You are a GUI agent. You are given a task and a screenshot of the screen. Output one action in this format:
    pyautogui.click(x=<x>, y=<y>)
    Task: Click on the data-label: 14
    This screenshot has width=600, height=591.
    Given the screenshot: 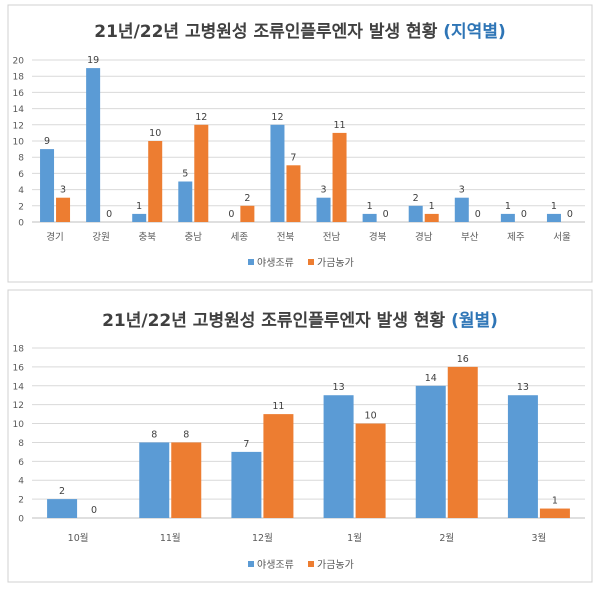 What is the action you would take?
    pyautogui.click(x=431, y=378)
    